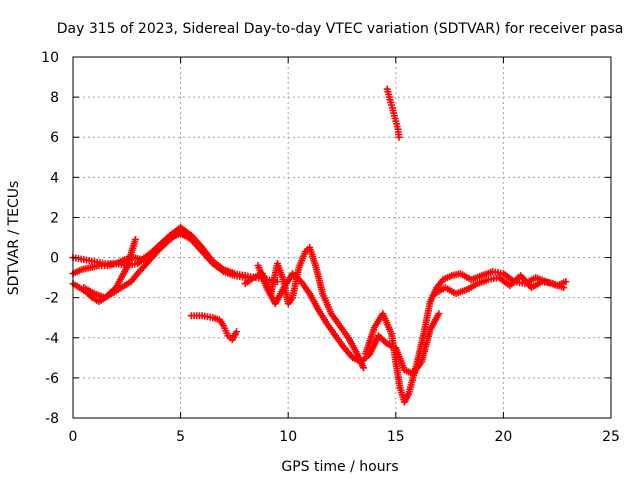 Image resolution: width=640 pixels, height=480 pixels. Describe the element at coordinates (14, 238) in the screenshot. I see `y-axis-label: SDTVAR / TECUs` at that location.